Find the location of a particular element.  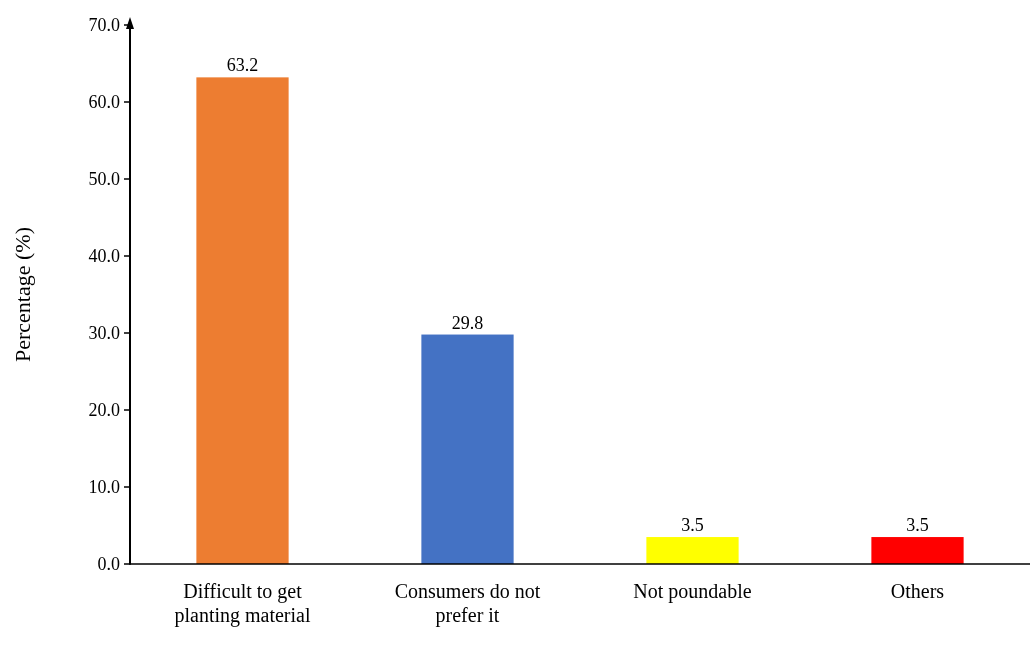

y-axis-title: Percentage (%) is located at coordinates (22, 294).